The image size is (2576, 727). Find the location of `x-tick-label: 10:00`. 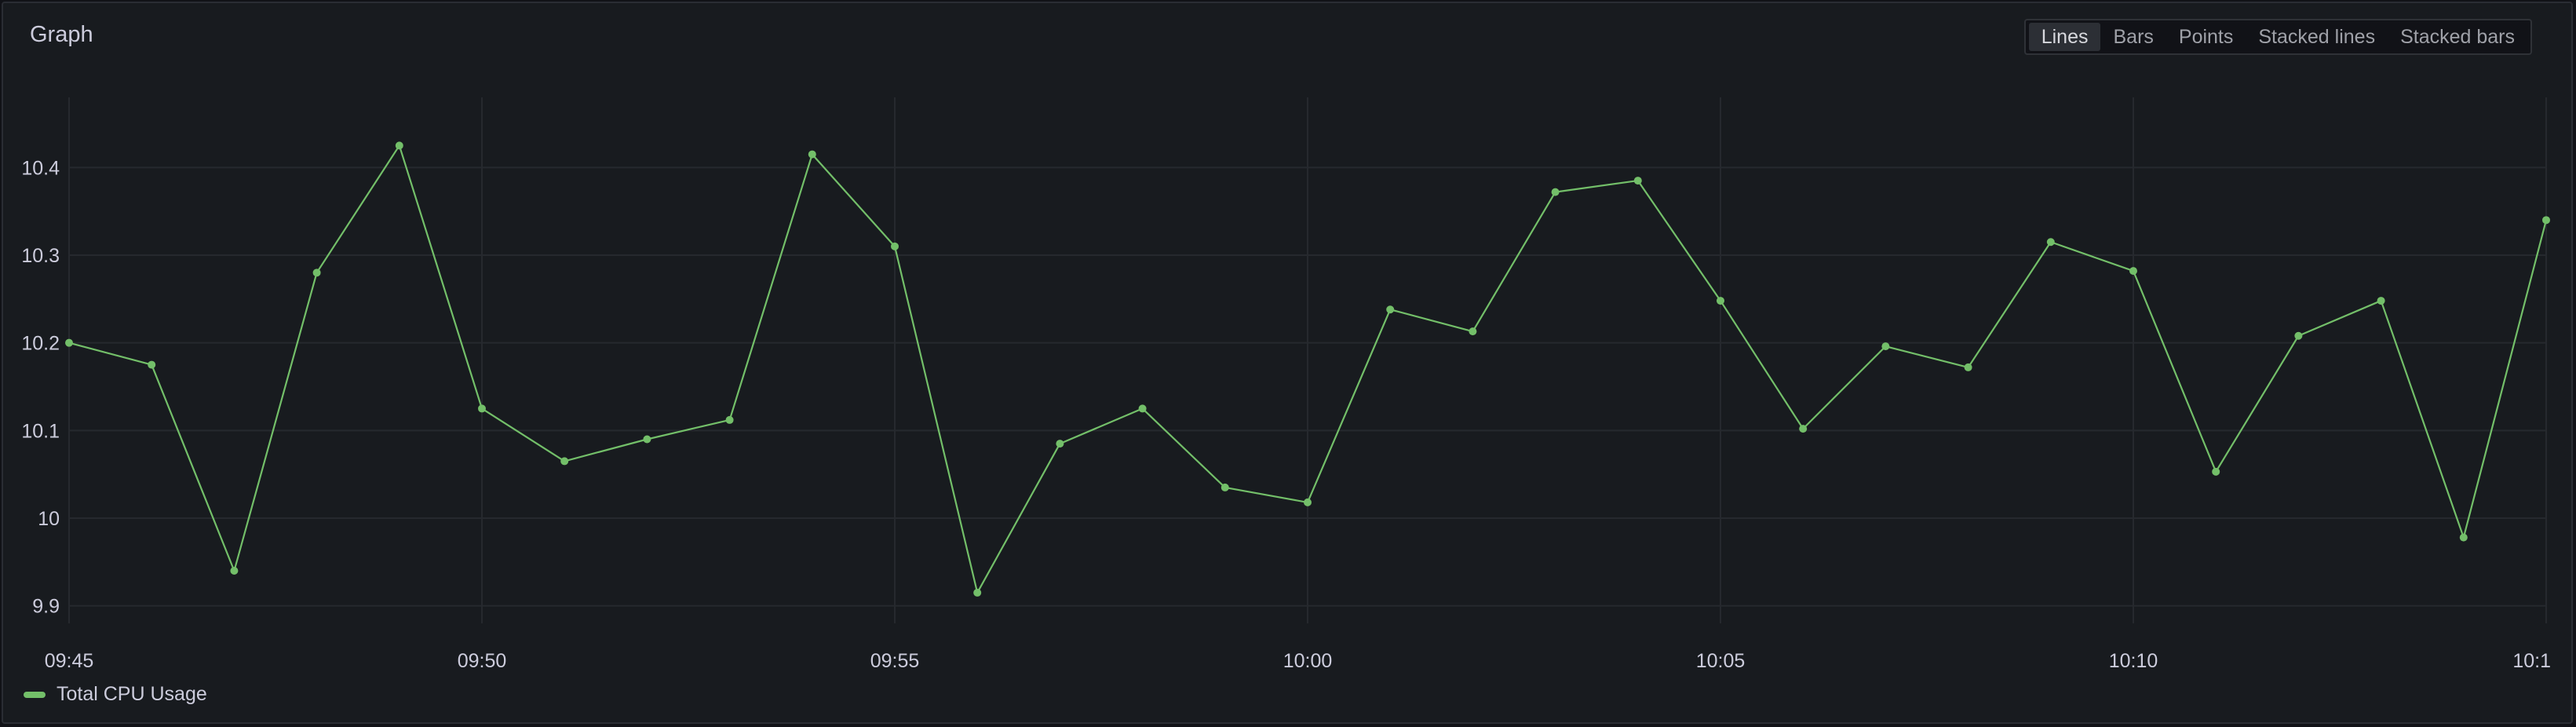

x-tick-label: 10:00 is located at coordinates (1308, 661).